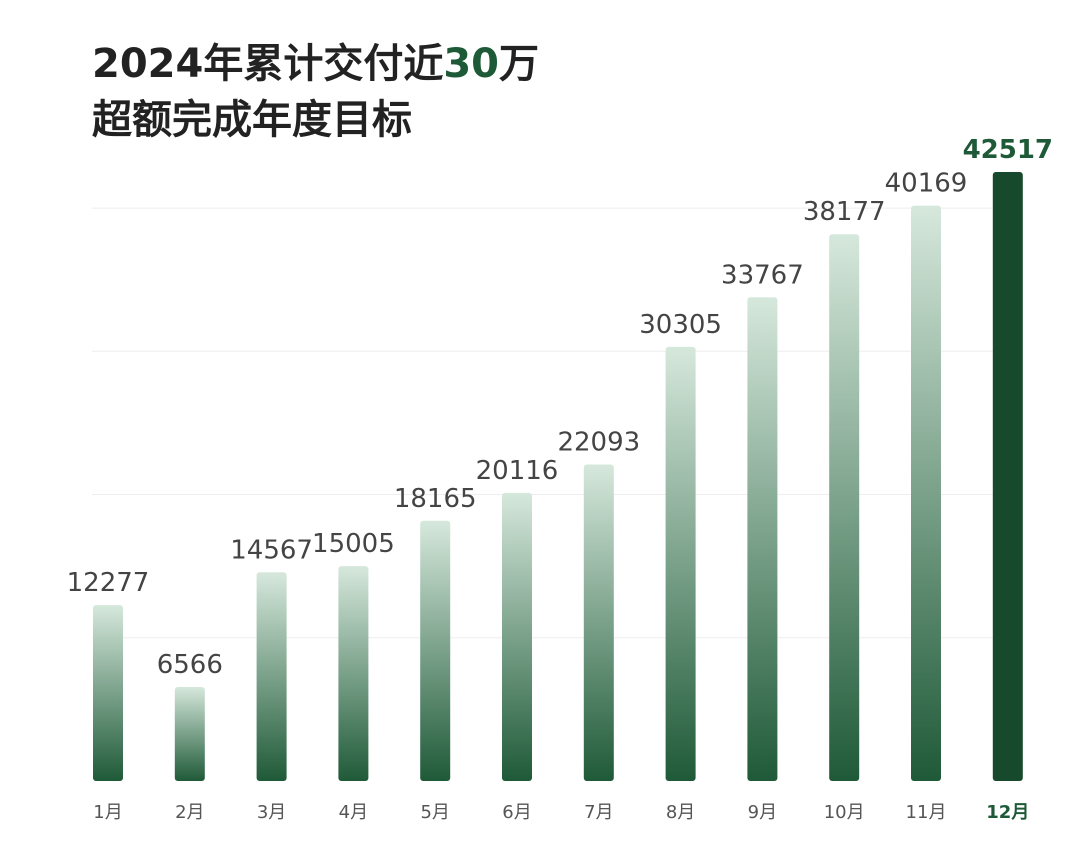 The width and height of the screenshot is (1080, 849). I want to click on chart-title: 2024年累计交付近30万, so click(315, 64).